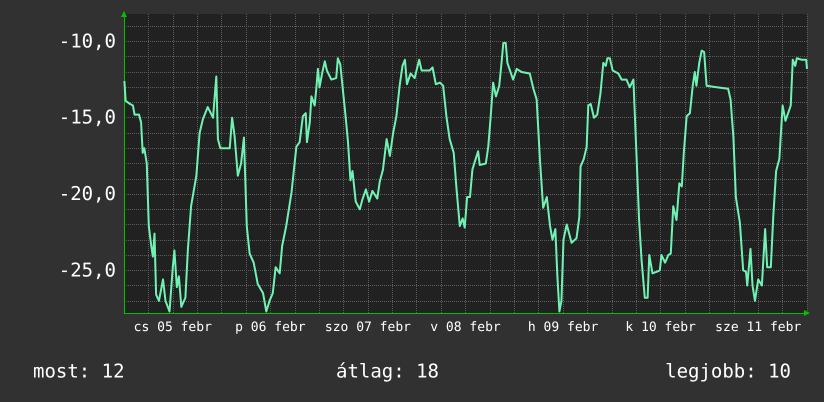 This screenshot has height=402, width=824. Describe the element at coordinates (87, 270) in the screenshot. I see `y-tick-label: -25,0` at that location.